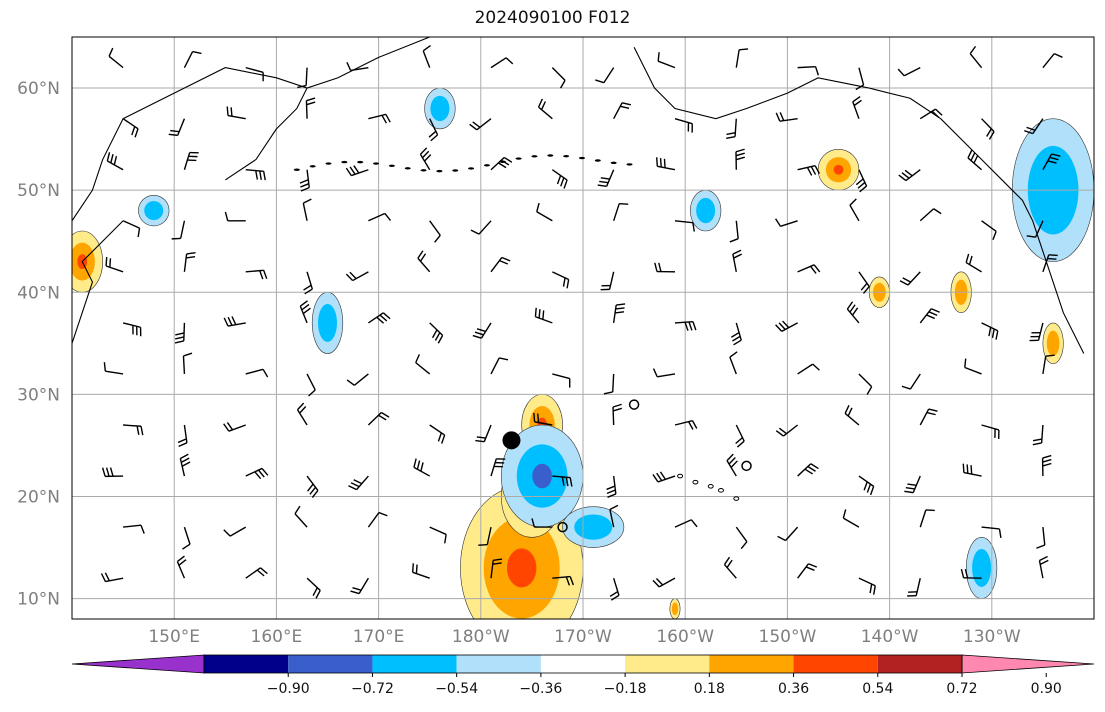  I want to click on coastline, so click(266, 134).